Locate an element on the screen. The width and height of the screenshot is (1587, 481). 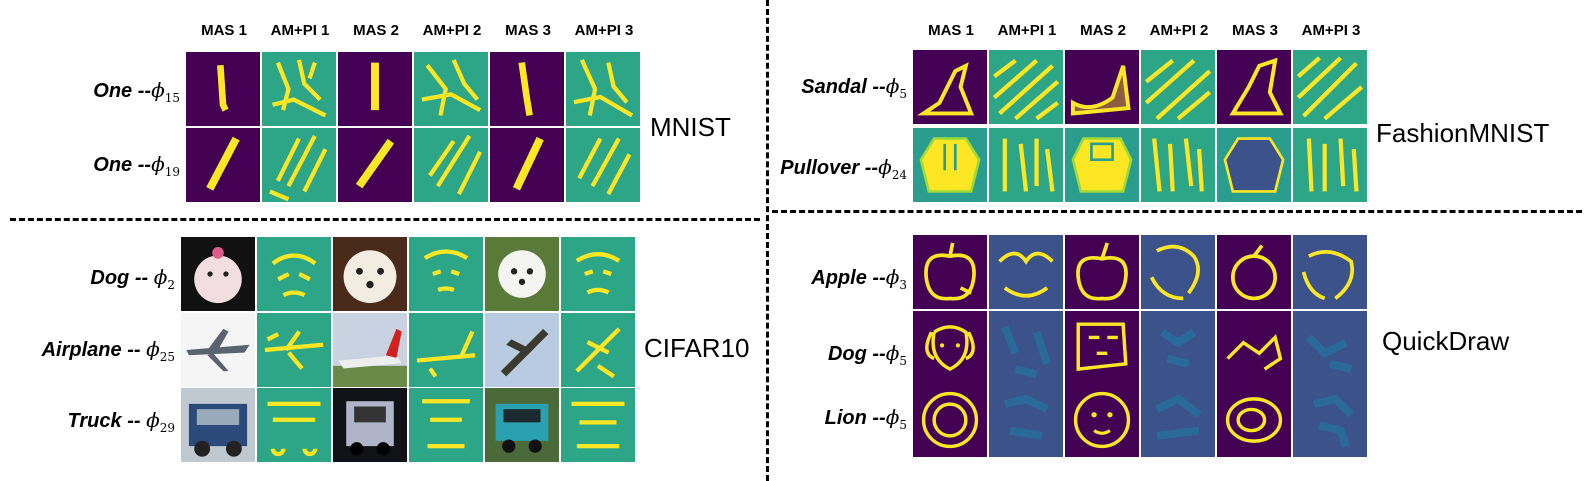
row-label: Lion --ϕ5 is located at coordinates (865, 418).